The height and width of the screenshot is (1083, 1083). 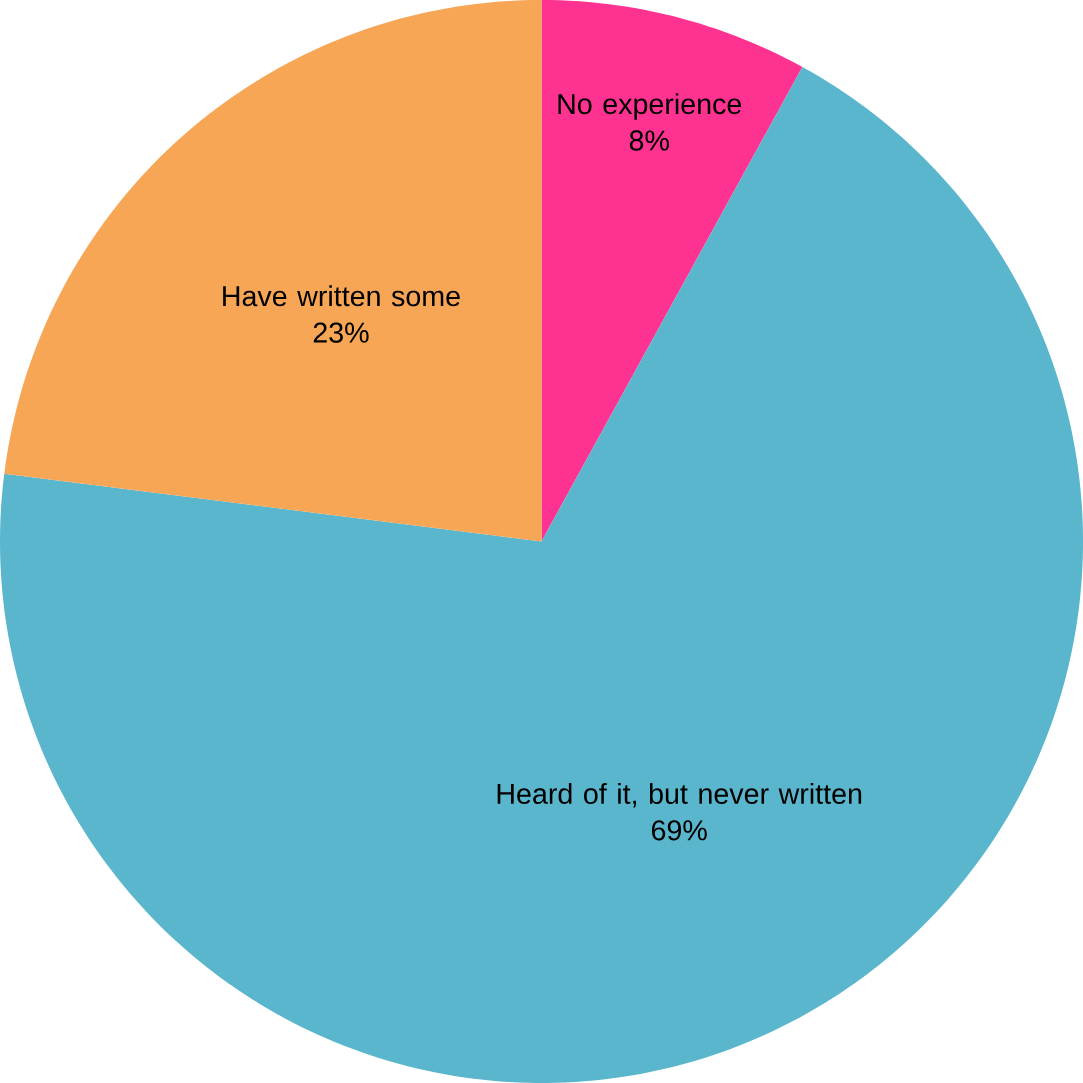 What do you see at coordinates (679, 830) in the screenshot?
I see `data-label: 69%` at bounding box center [679, 830].